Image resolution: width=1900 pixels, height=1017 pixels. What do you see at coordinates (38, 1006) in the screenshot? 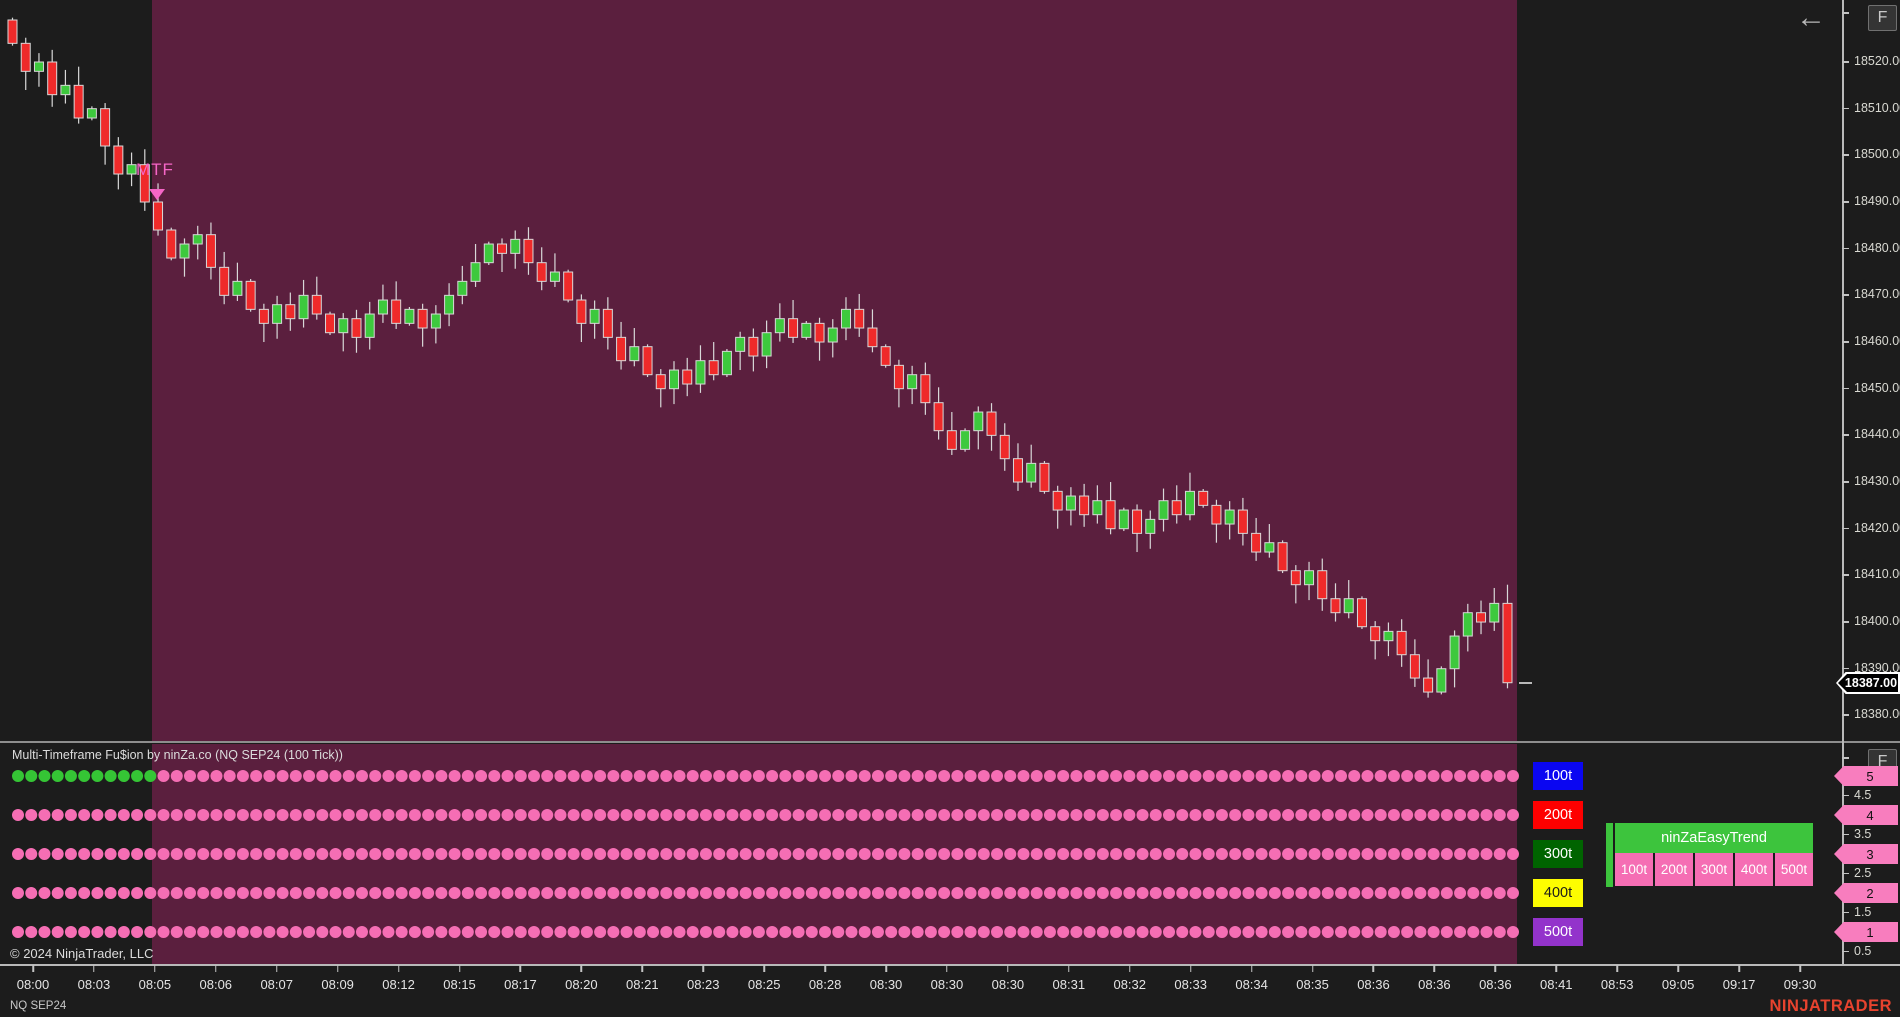
I see `instrument-tab: NQ SEP24` at bounding box center [38, 1006].